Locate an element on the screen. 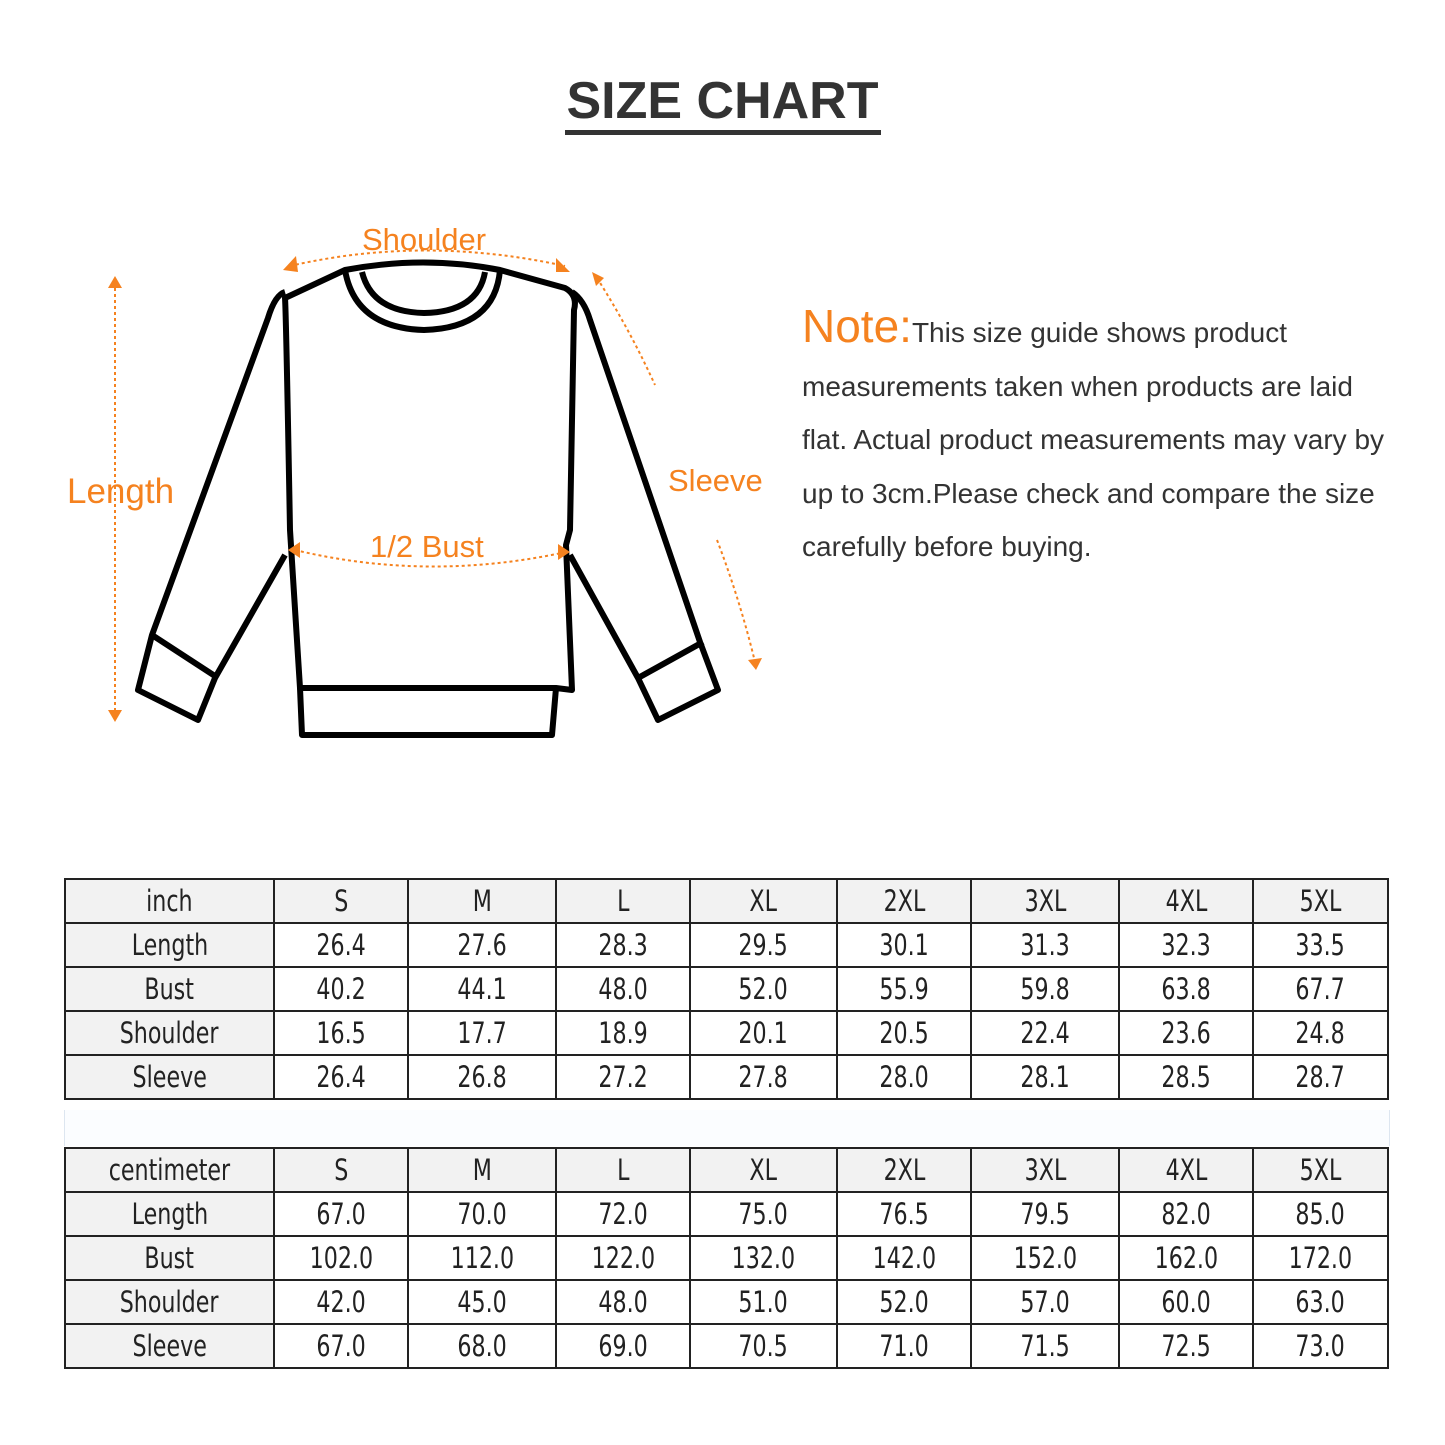  cell-text: 4XL is located at coordinates (1186, 1170).